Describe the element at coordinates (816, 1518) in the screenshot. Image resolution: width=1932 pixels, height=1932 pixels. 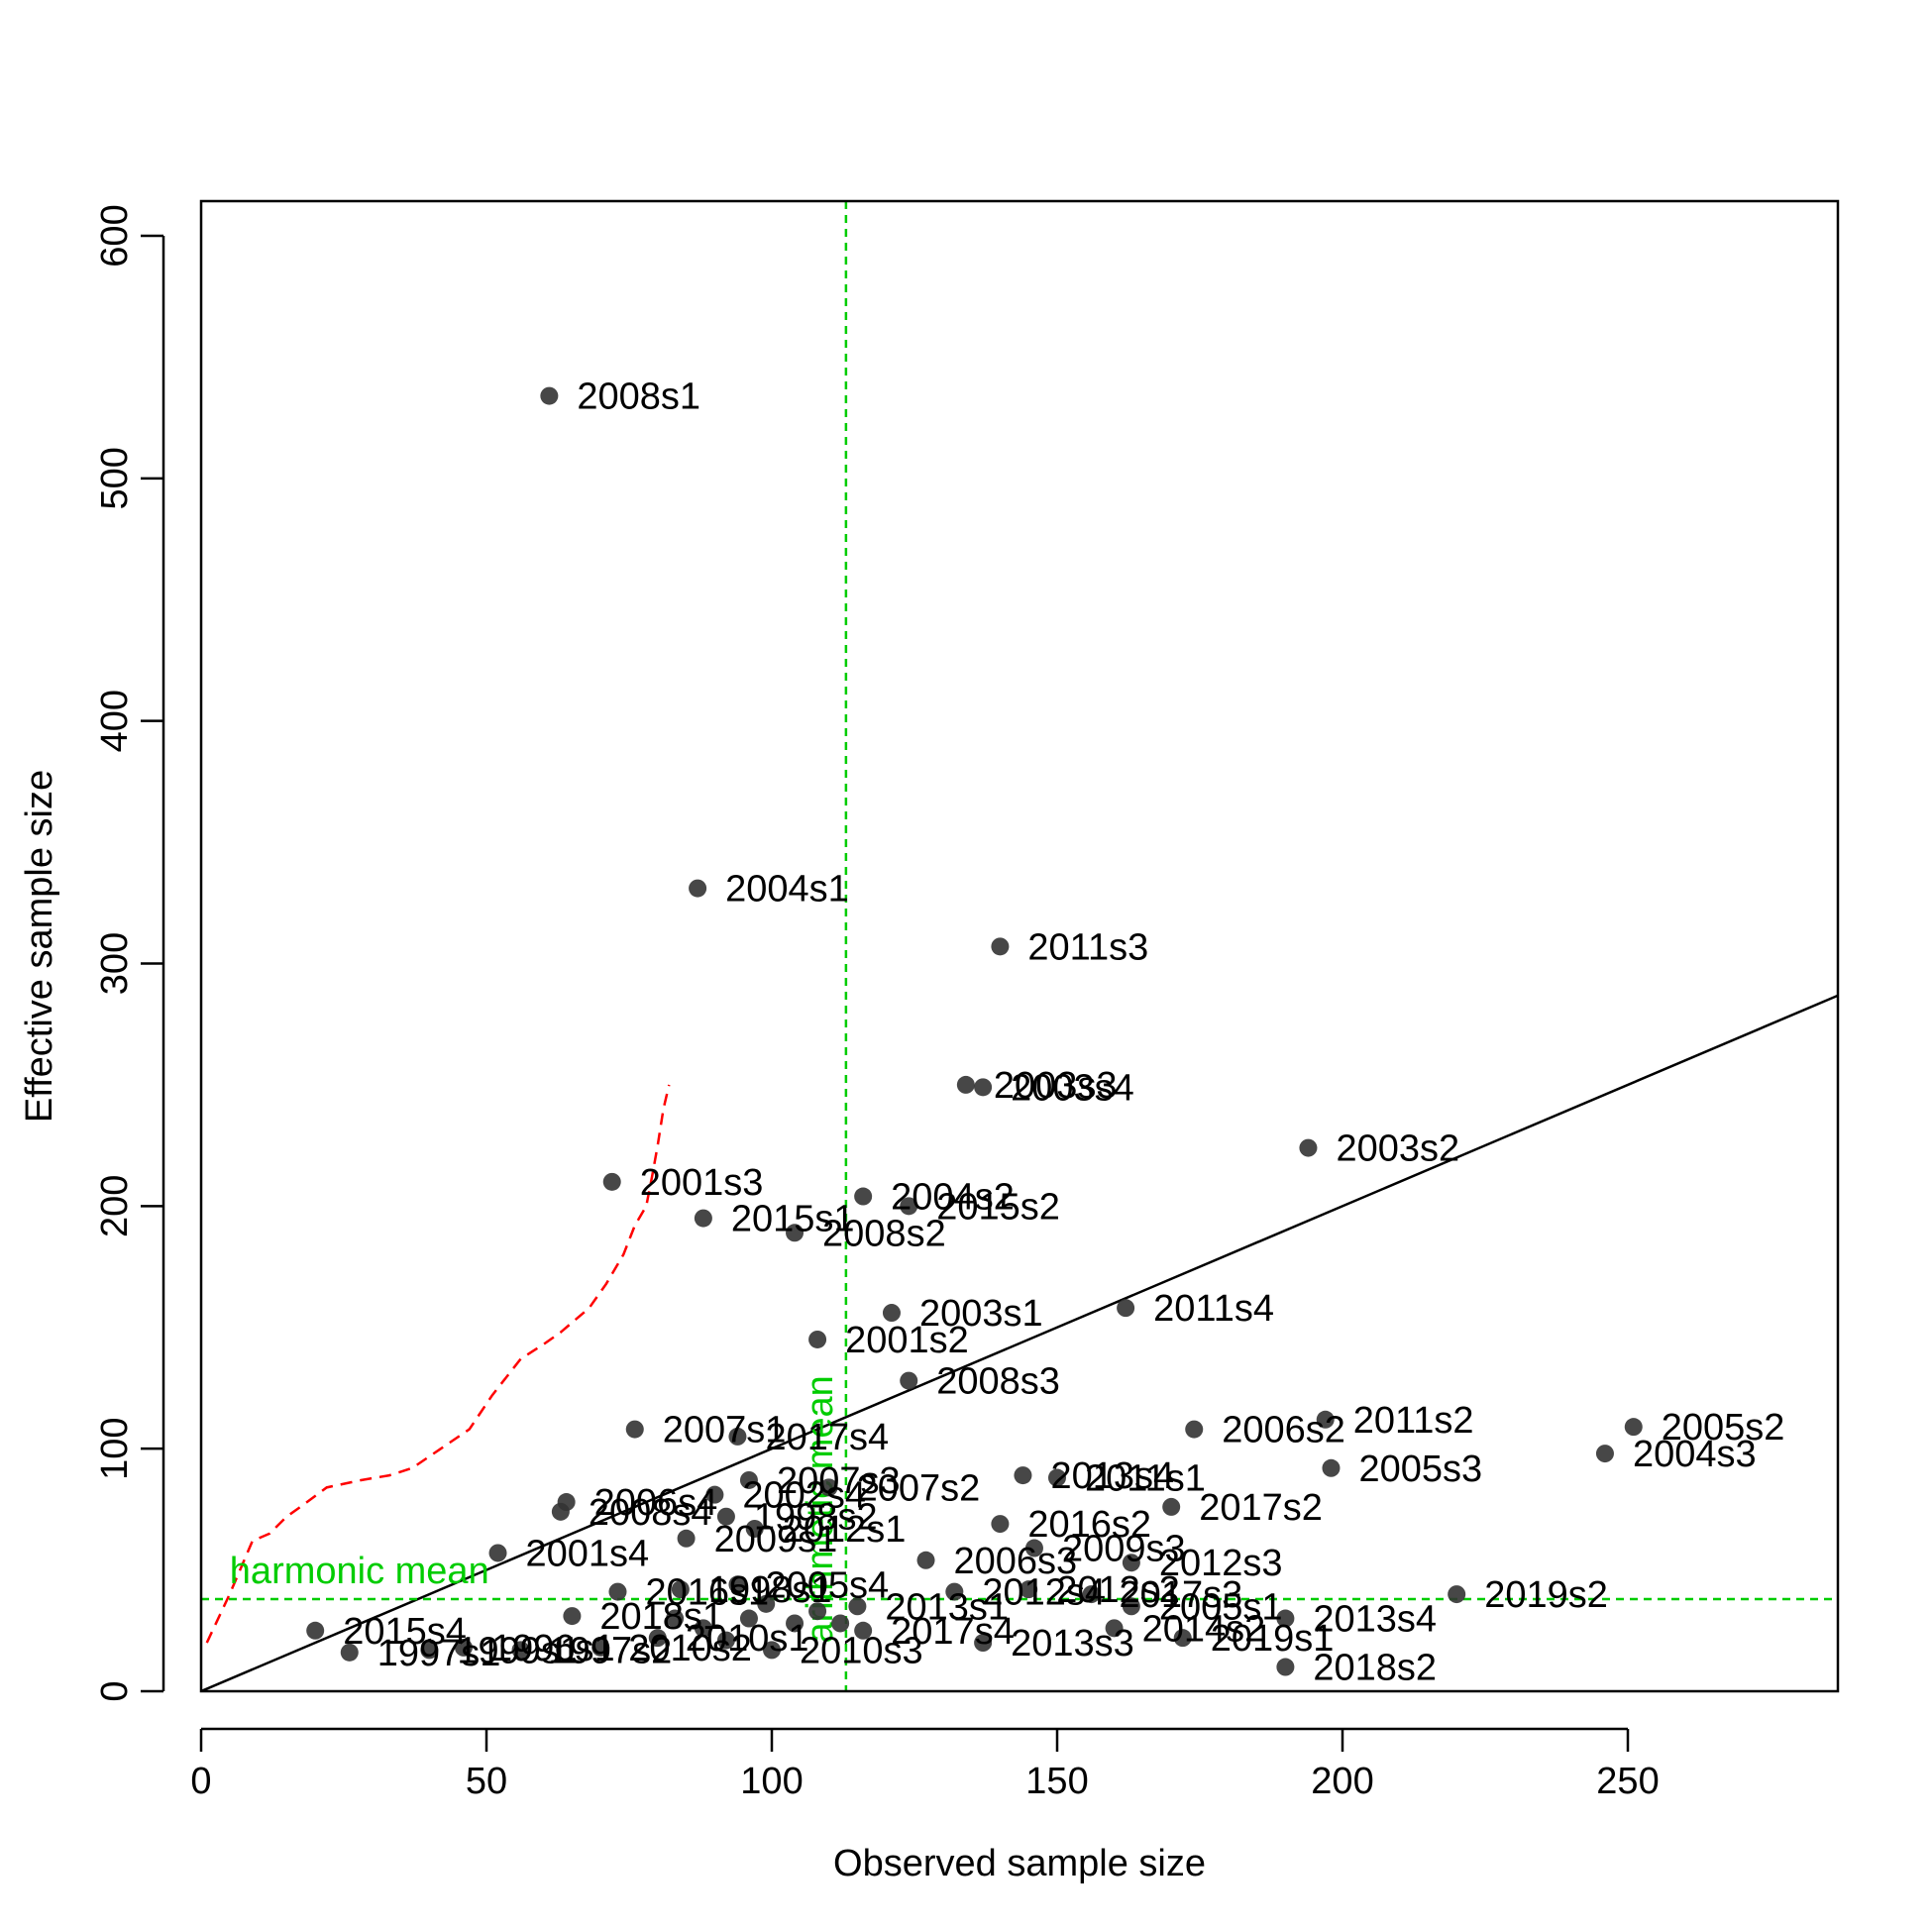
I see `point-label: 1998s2` at that location.